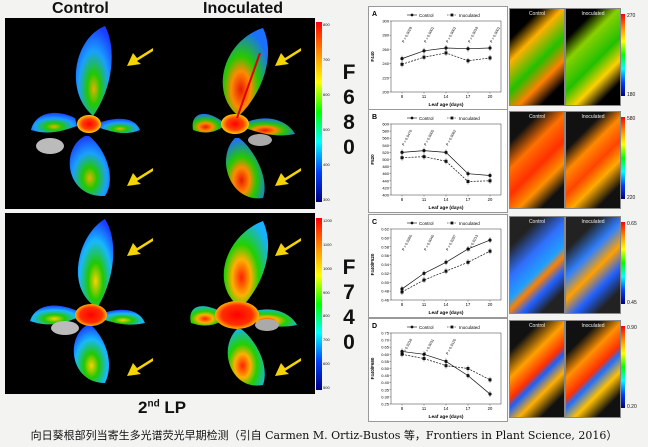  Describe the element at coordinates (407, 34) in the screenshot. I see `p-value-annotation: P = 0.0029` at that location.